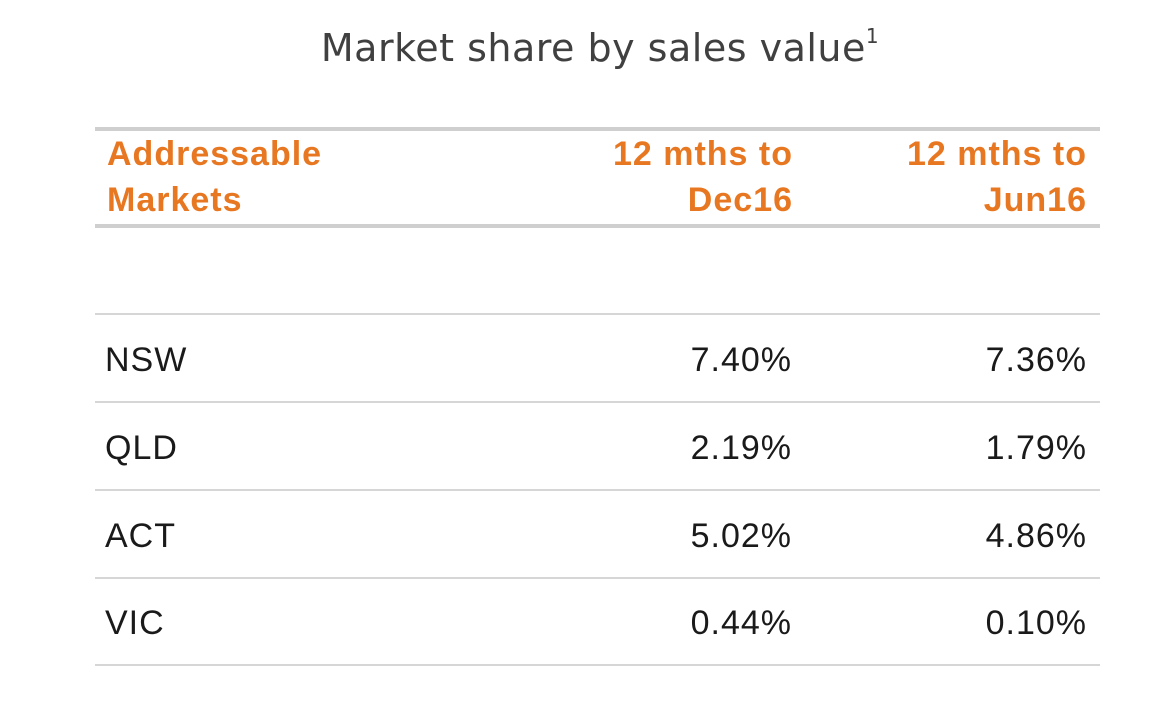 The width and height of the screenshot is (1160, 704). I want to click on column-header-markets-line2: Markets, so click(175, 200).